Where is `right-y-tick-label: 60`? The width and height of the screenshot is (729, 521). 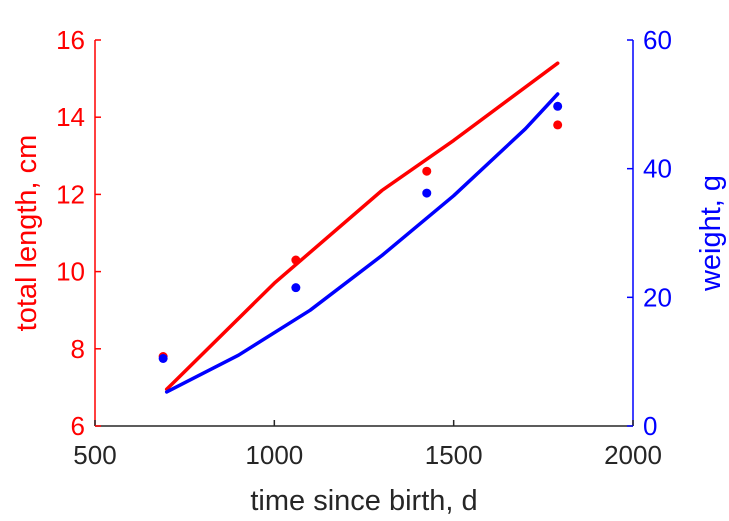 right-y-tick-label: 60 is located at coordinates (657, 40).